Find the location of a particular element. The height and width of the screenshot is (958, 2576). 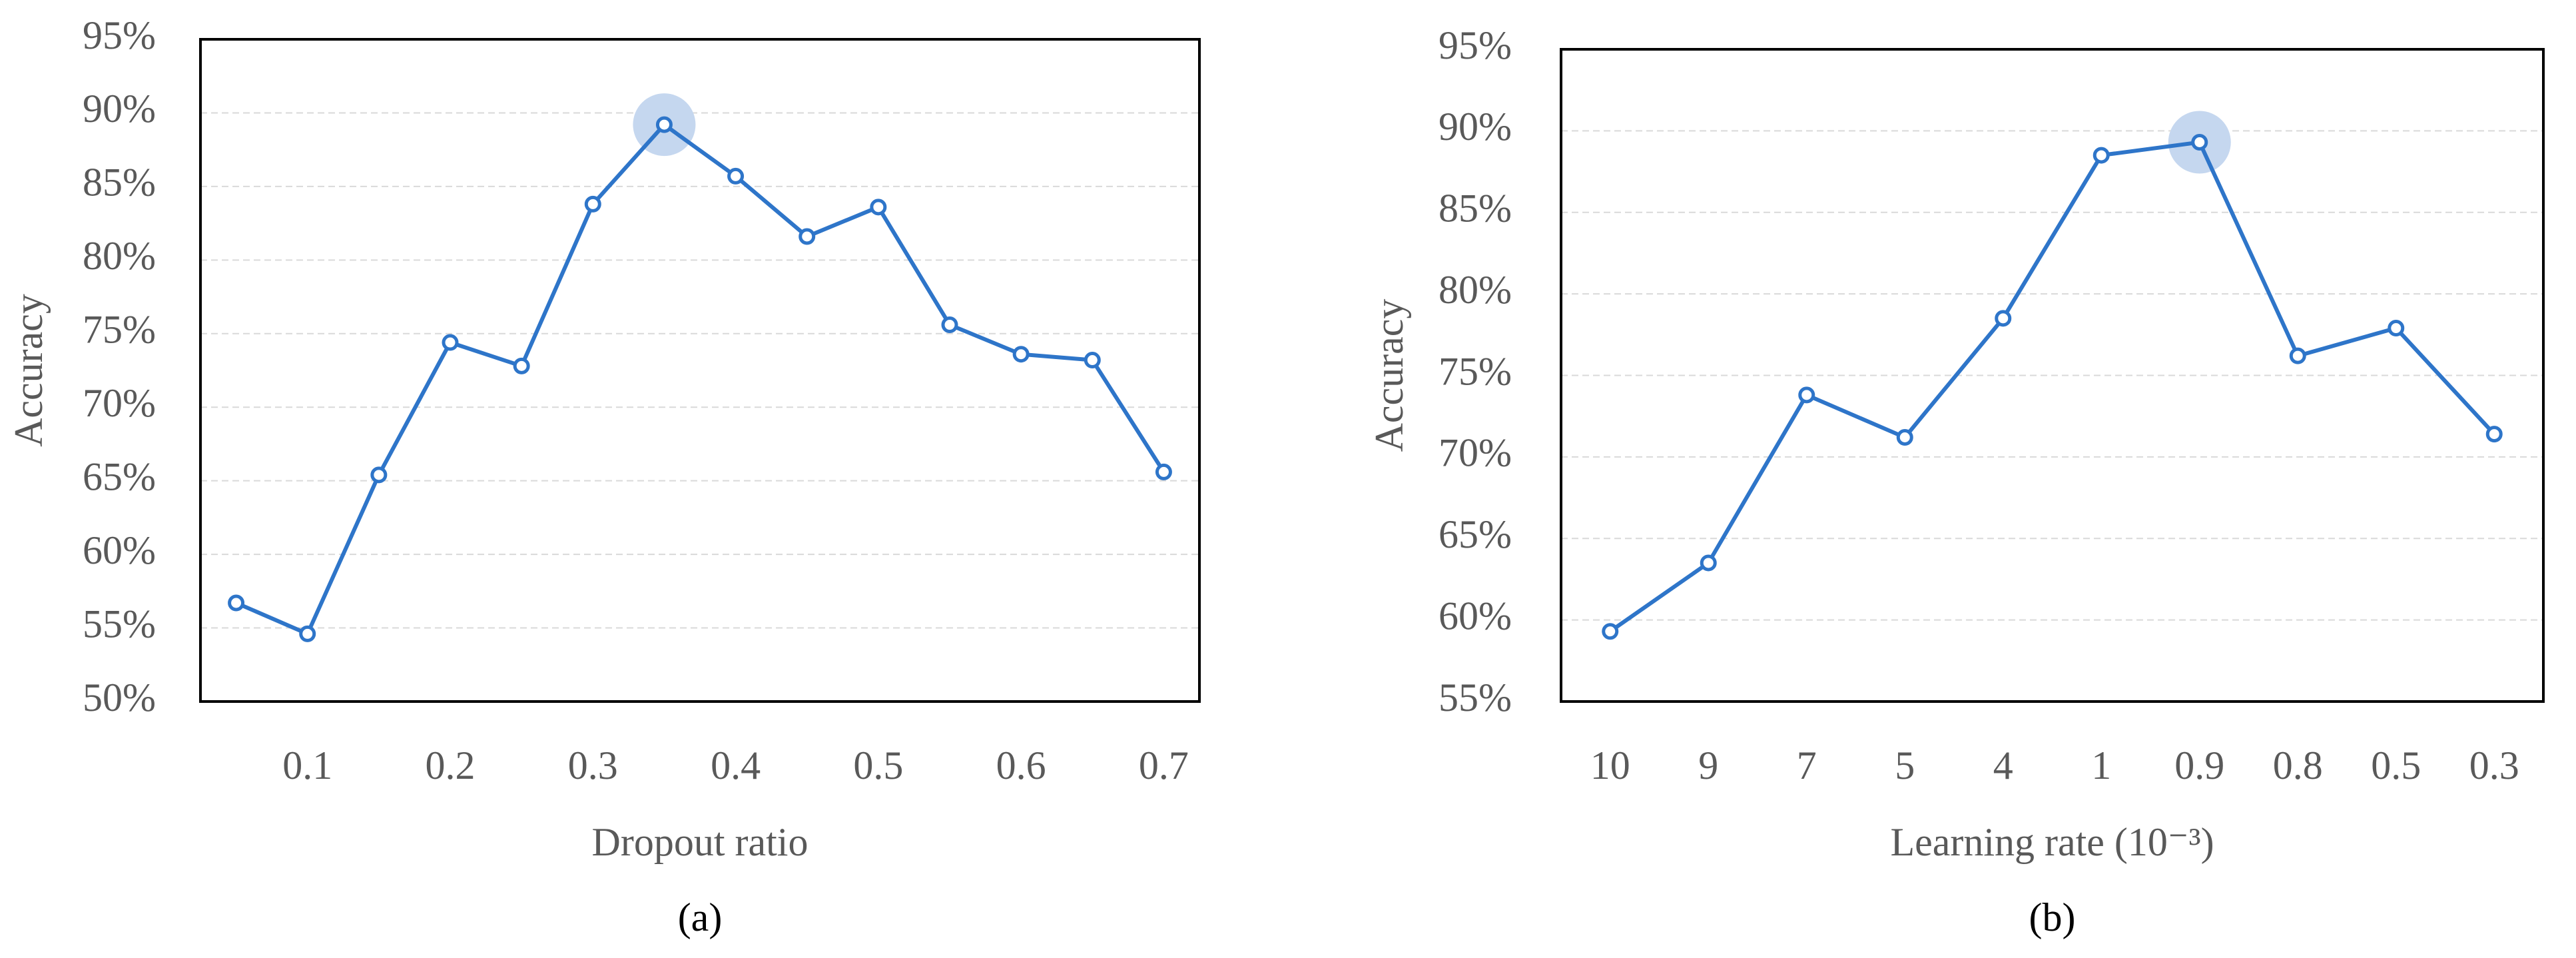

x-tick-label: 0.2 is located at coordinates (451, 765).